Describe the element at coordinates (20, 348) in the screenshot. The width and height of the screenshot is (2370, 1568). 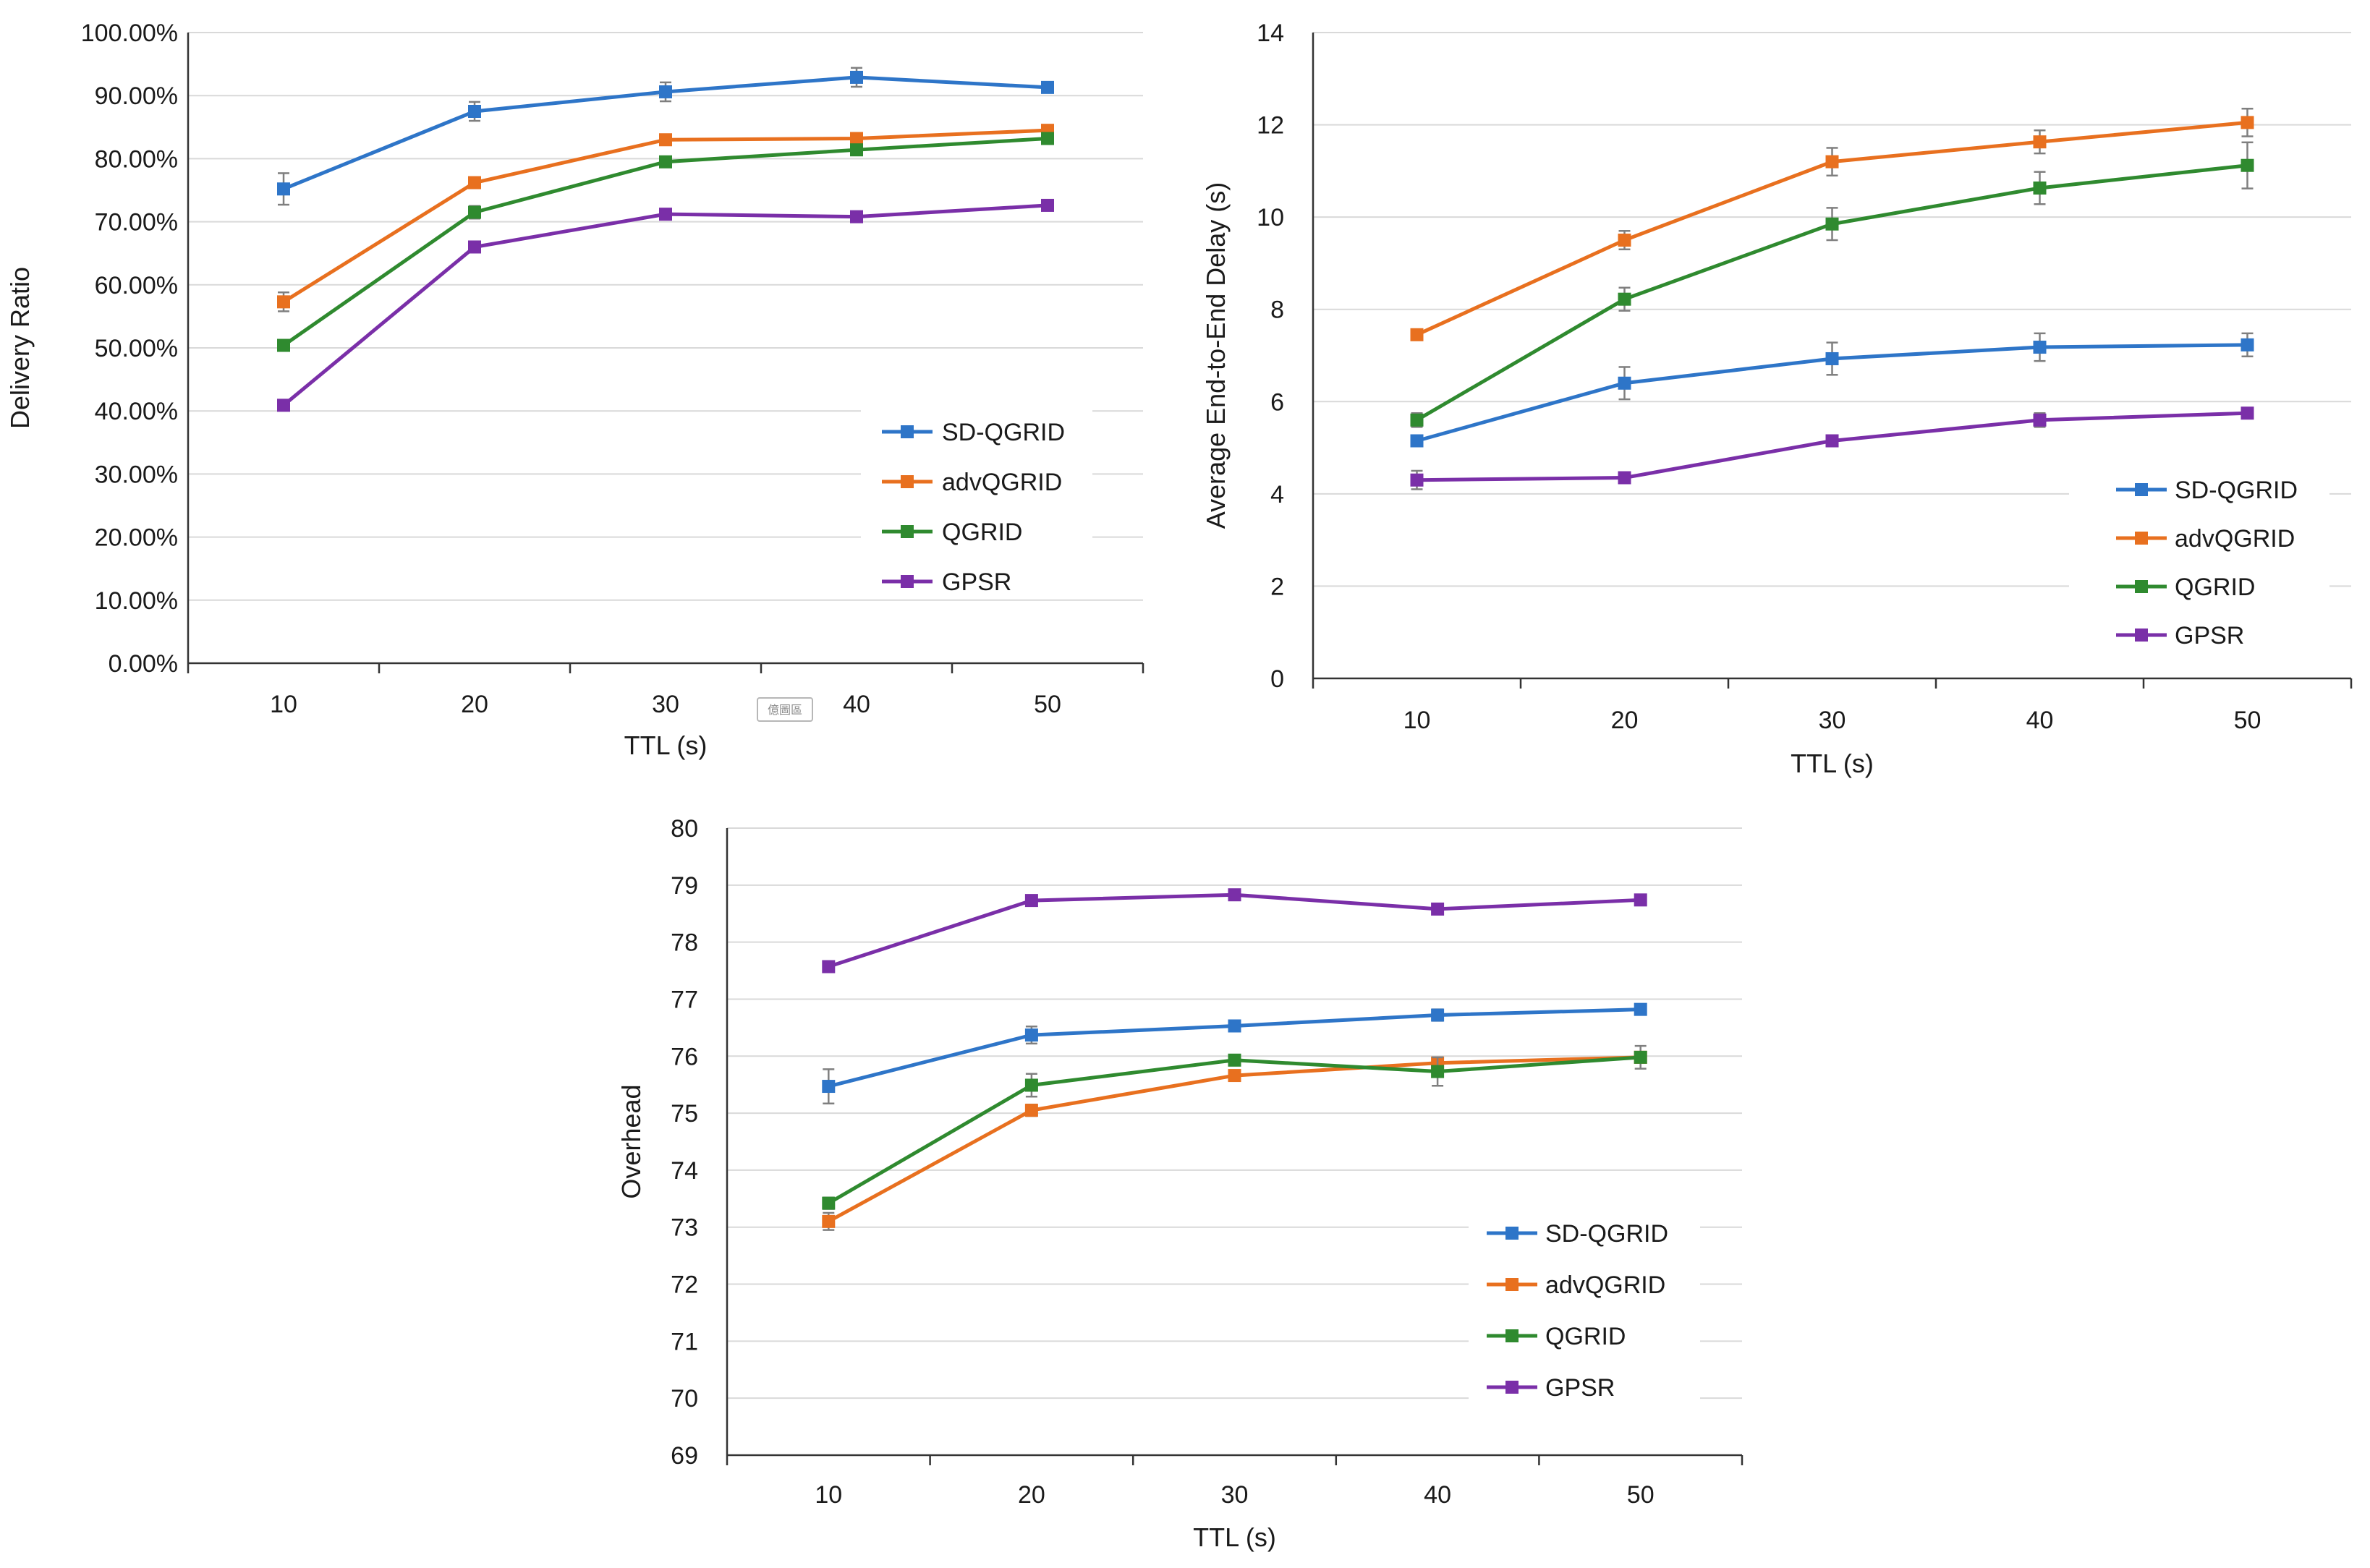
I see `y-axis-title: Delivery Ratio` at that location.